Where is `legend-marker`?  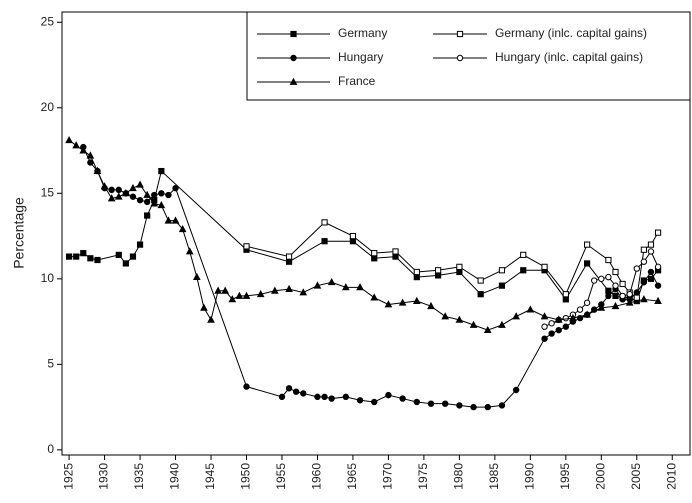 legend-marker is located at coordinates (293, 58).